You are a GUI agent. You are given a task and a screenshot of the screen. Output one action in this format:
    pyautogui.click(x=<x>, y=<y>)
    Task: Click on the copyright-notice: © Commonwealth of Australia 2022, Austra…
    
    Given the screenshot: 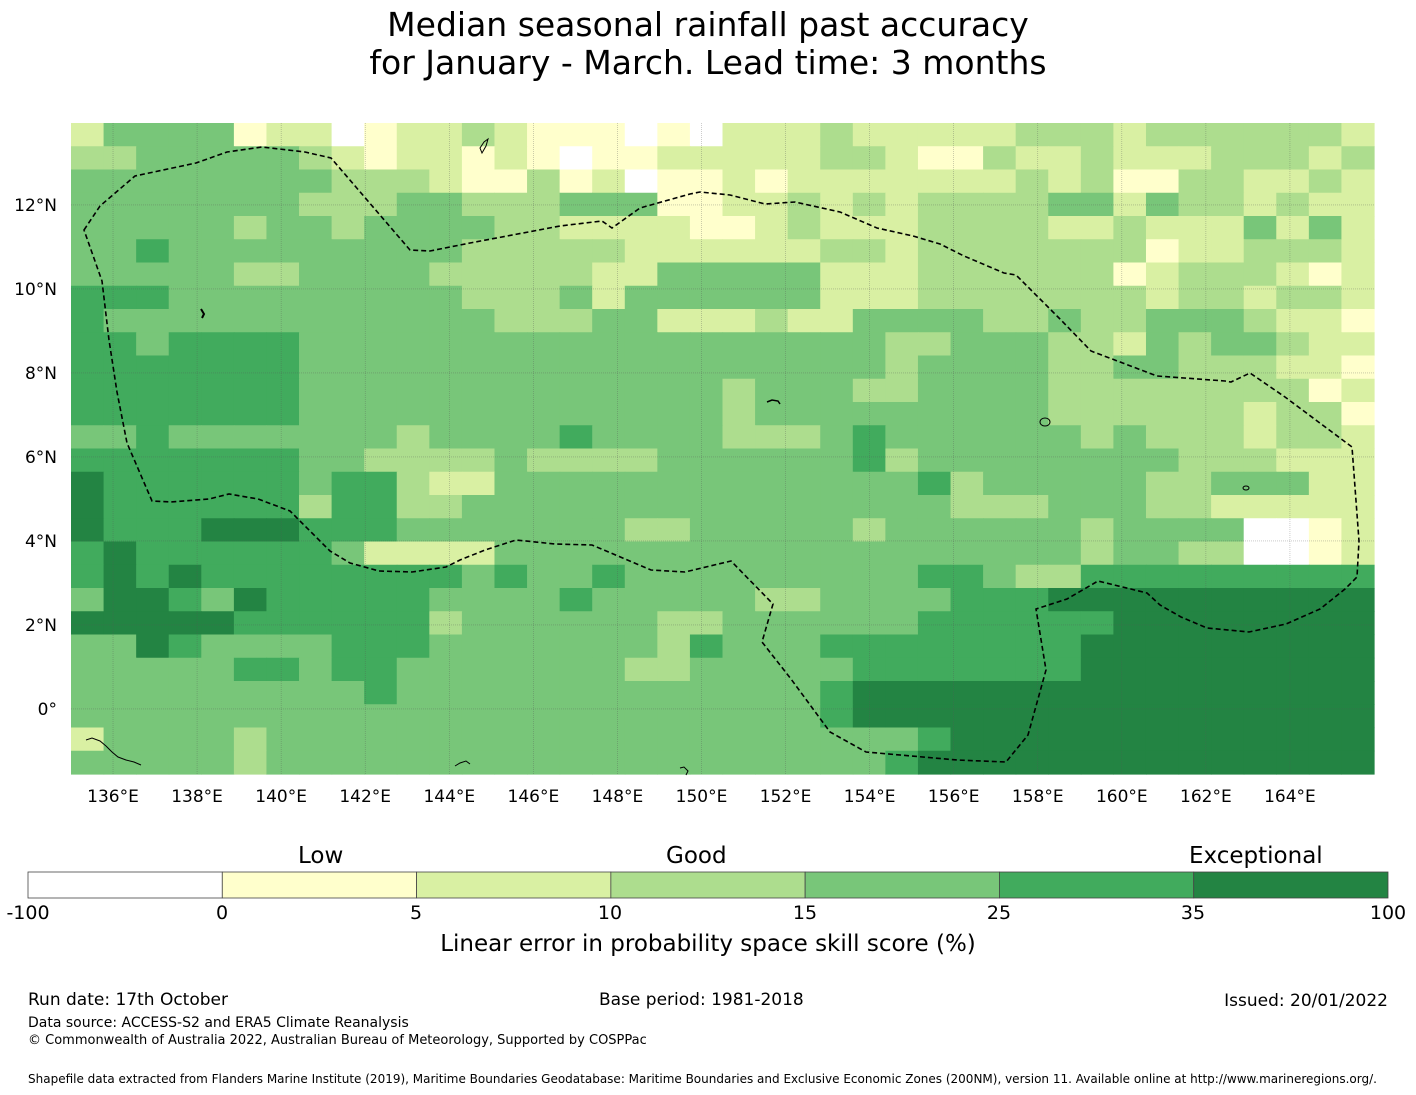 What is the action you would take?
    pyautogui.click(x=337, y=1040)
    